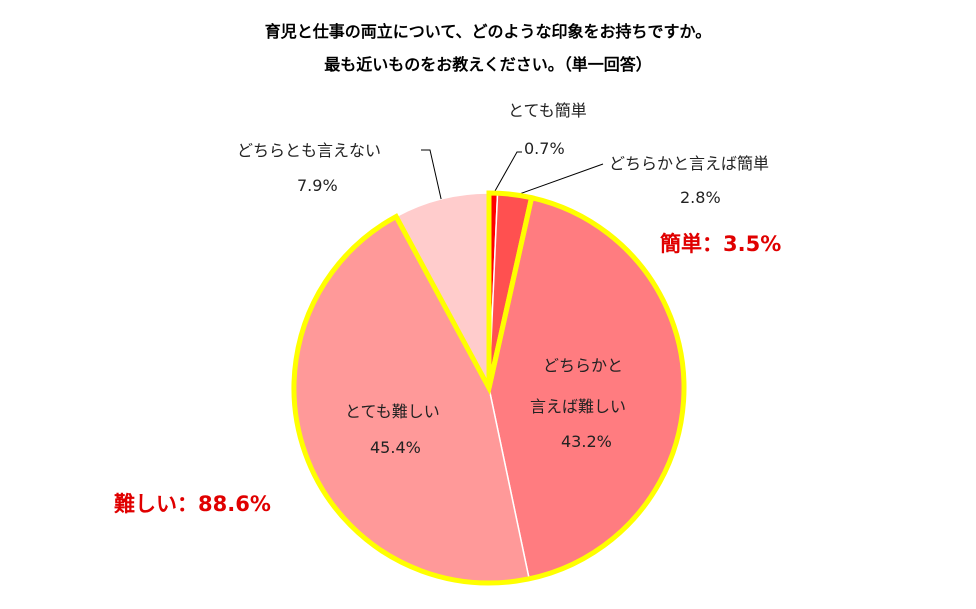 The height and width of the screenshot is (609, 976). What do you see at coordinates (544, 148) in the screenshot?
I see `slice-value-very-easy: 0.7%` at bounding box center [544, 148].